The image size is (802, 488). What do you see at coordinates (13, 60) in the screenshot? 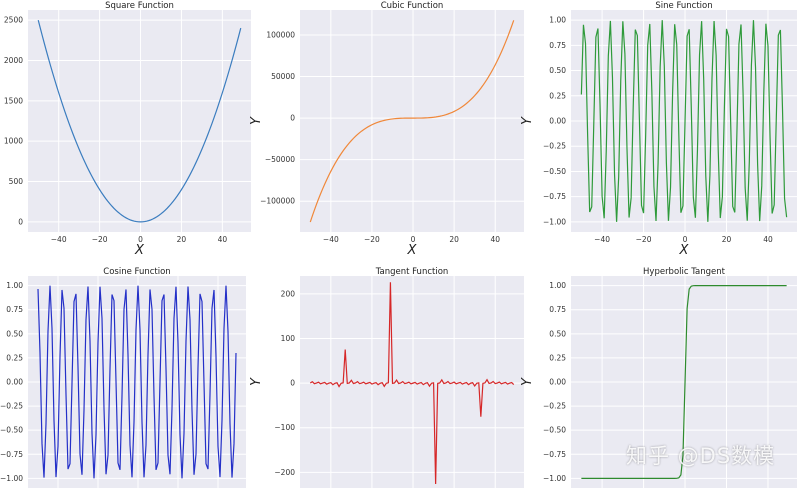
I see `y-tick-label: 2000` at bounding box center [13, 60].